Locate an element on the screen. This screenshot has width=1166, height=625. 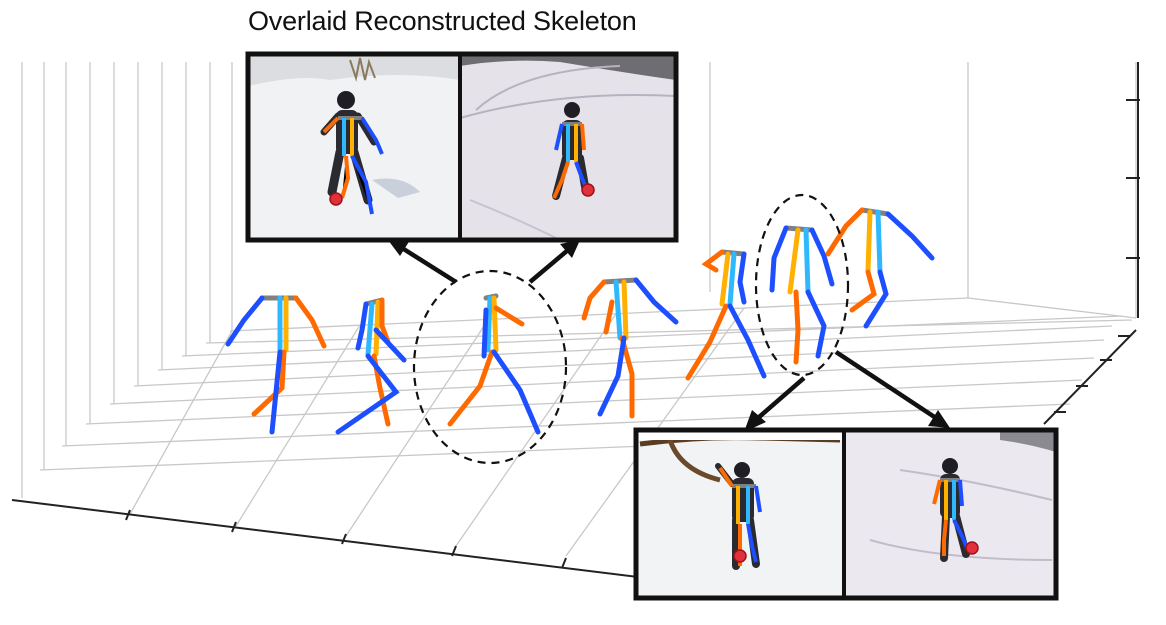
bottom-photo-panels is located at coordinates (846, 514).